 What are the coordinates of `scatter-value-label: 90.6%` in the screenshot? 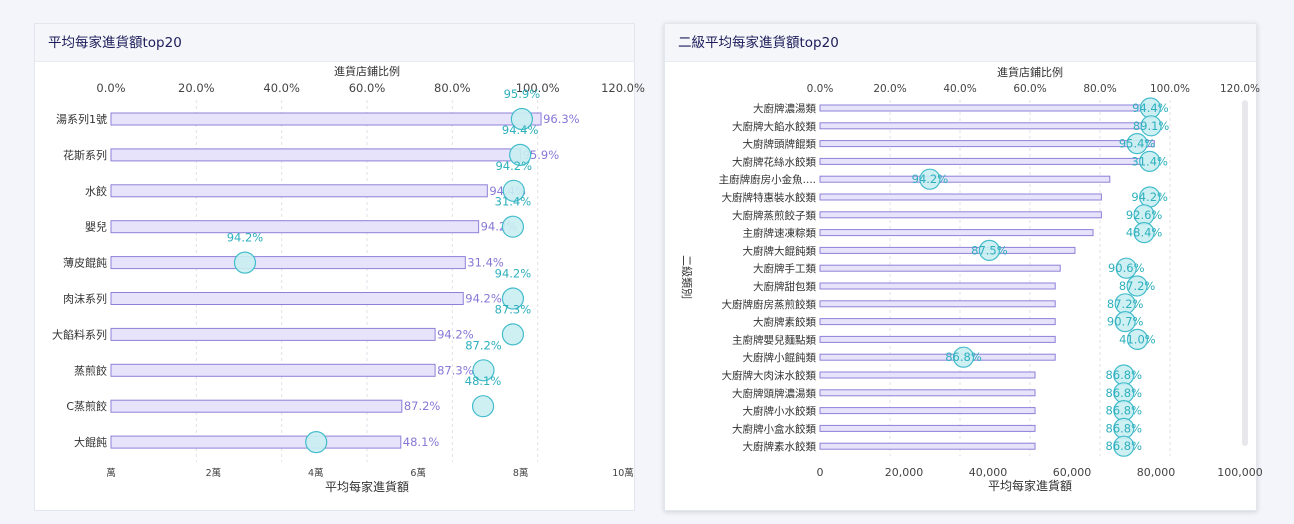 It's located at (1126, 268).